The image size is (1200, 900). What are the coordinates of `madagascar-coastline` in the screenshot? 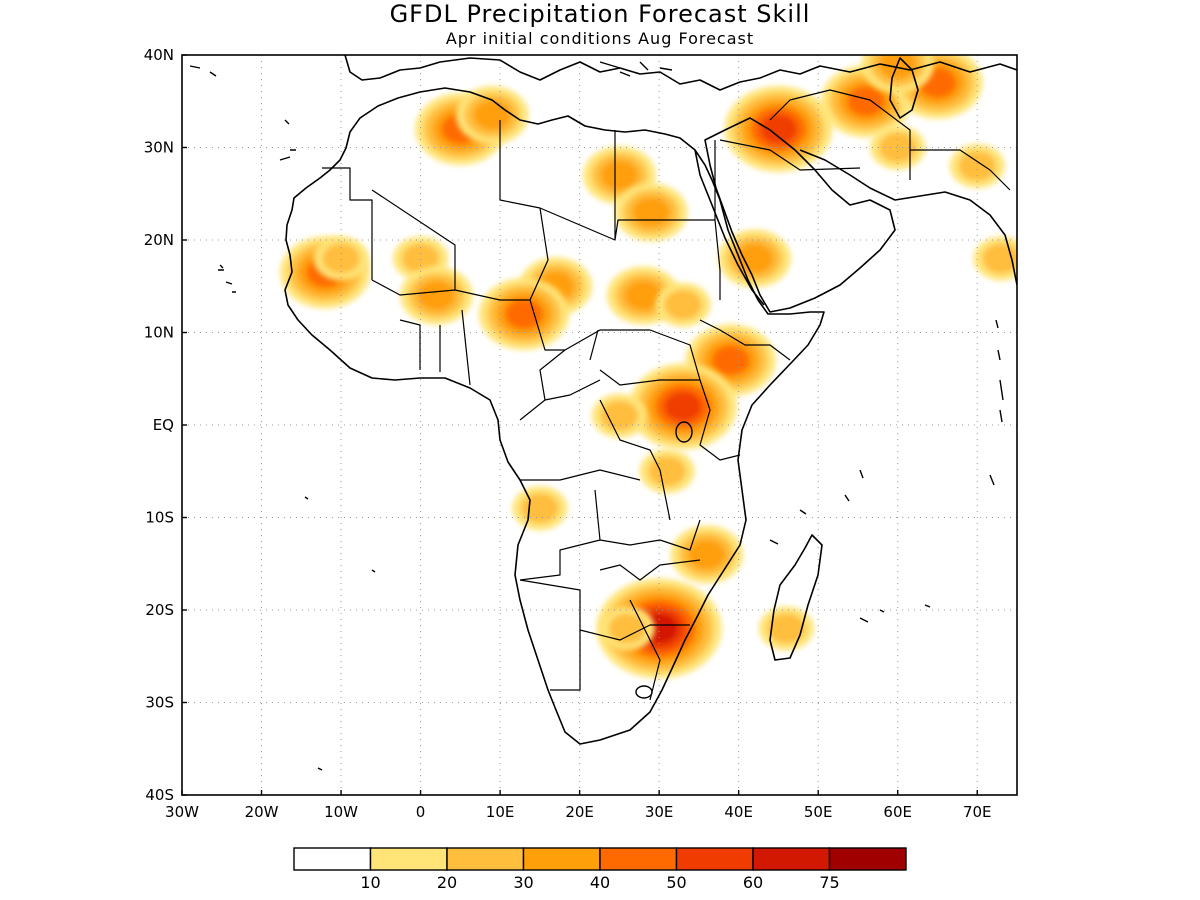 It's located at (796, 597).